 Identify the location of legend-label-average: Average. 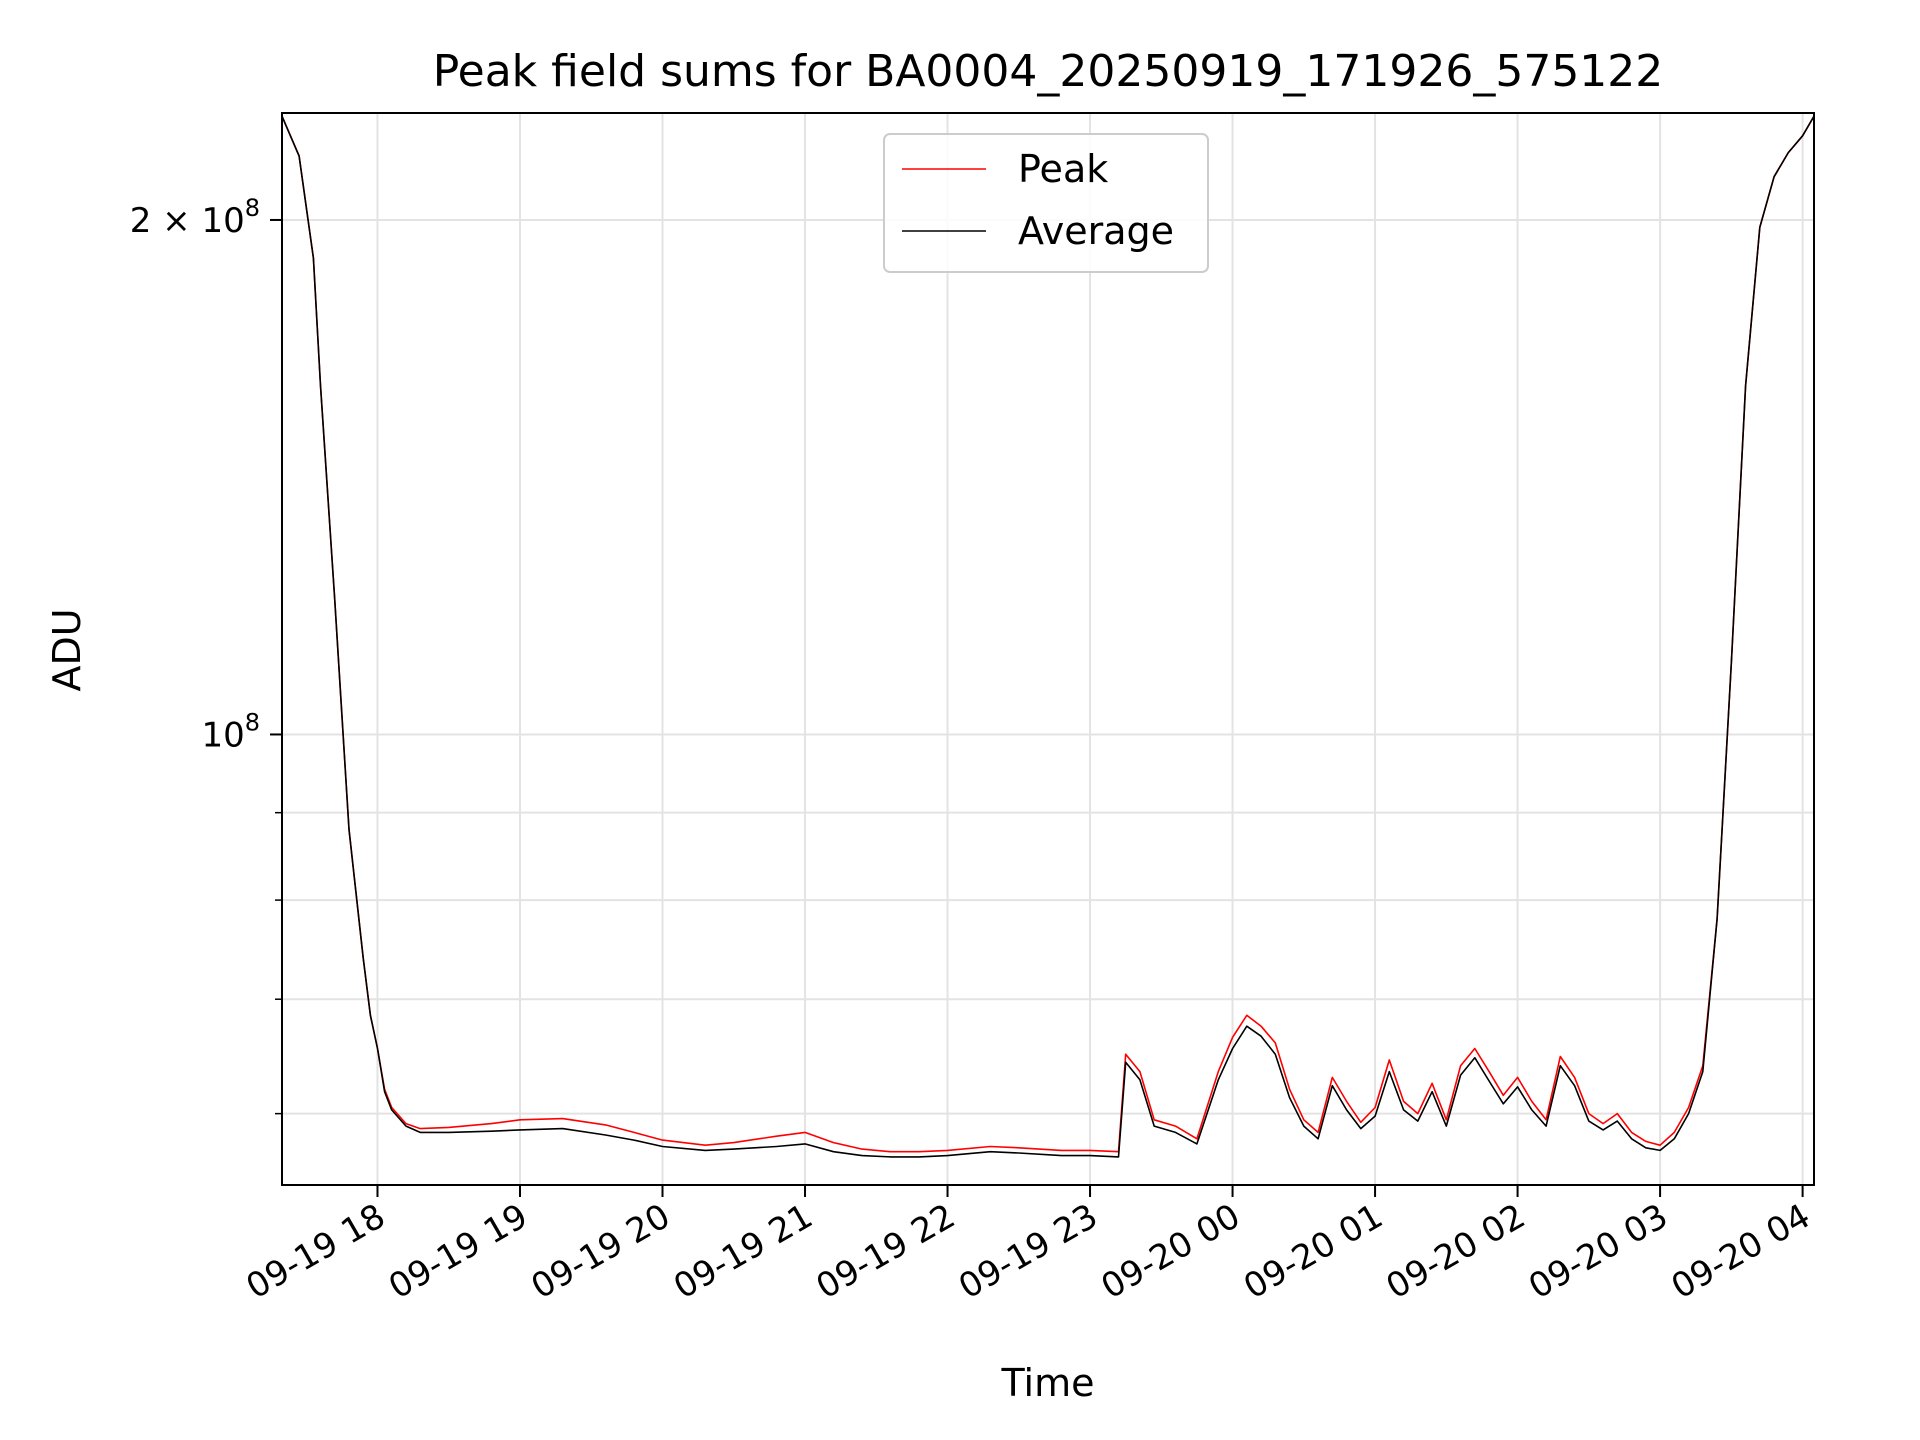
(1096, 231).